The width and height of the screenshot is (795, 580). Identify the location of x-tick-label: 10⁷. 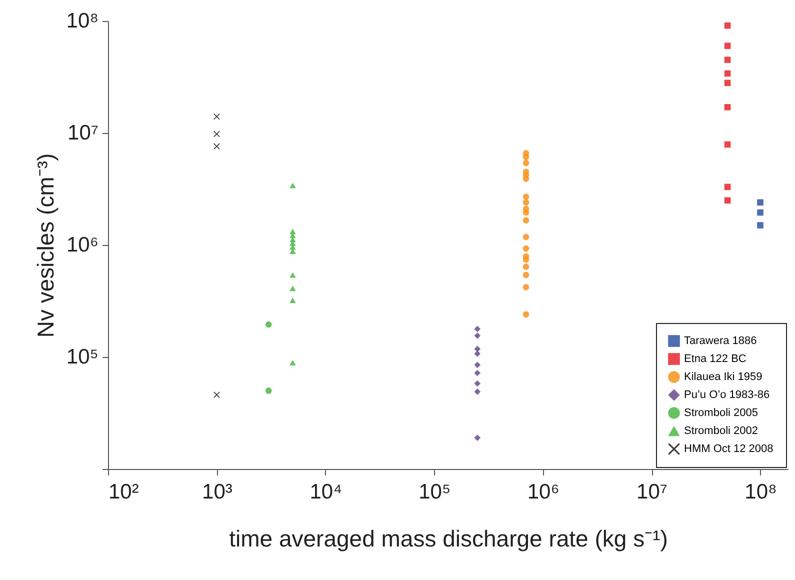
(652, 492).